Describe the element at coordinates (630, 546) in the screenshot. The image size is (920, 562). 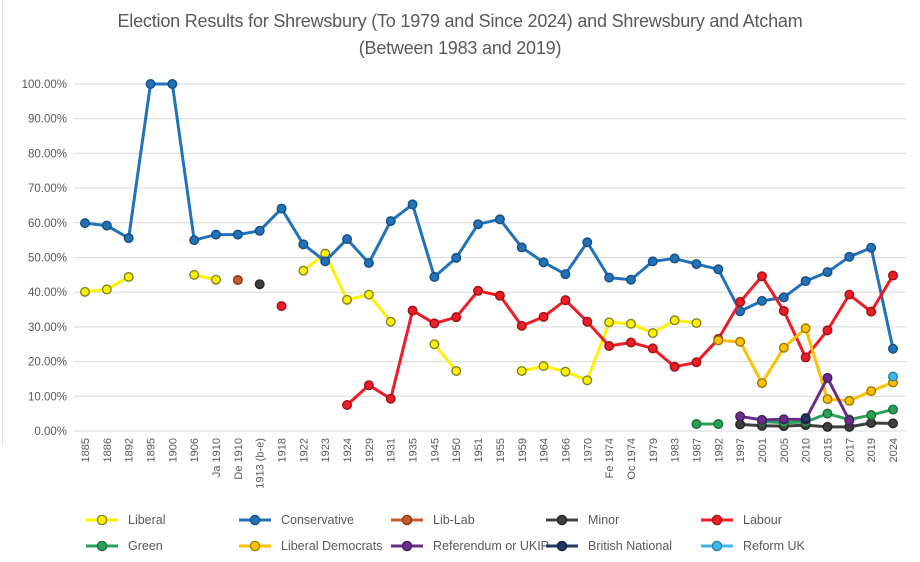
I see `legend-label: British National` at that location.